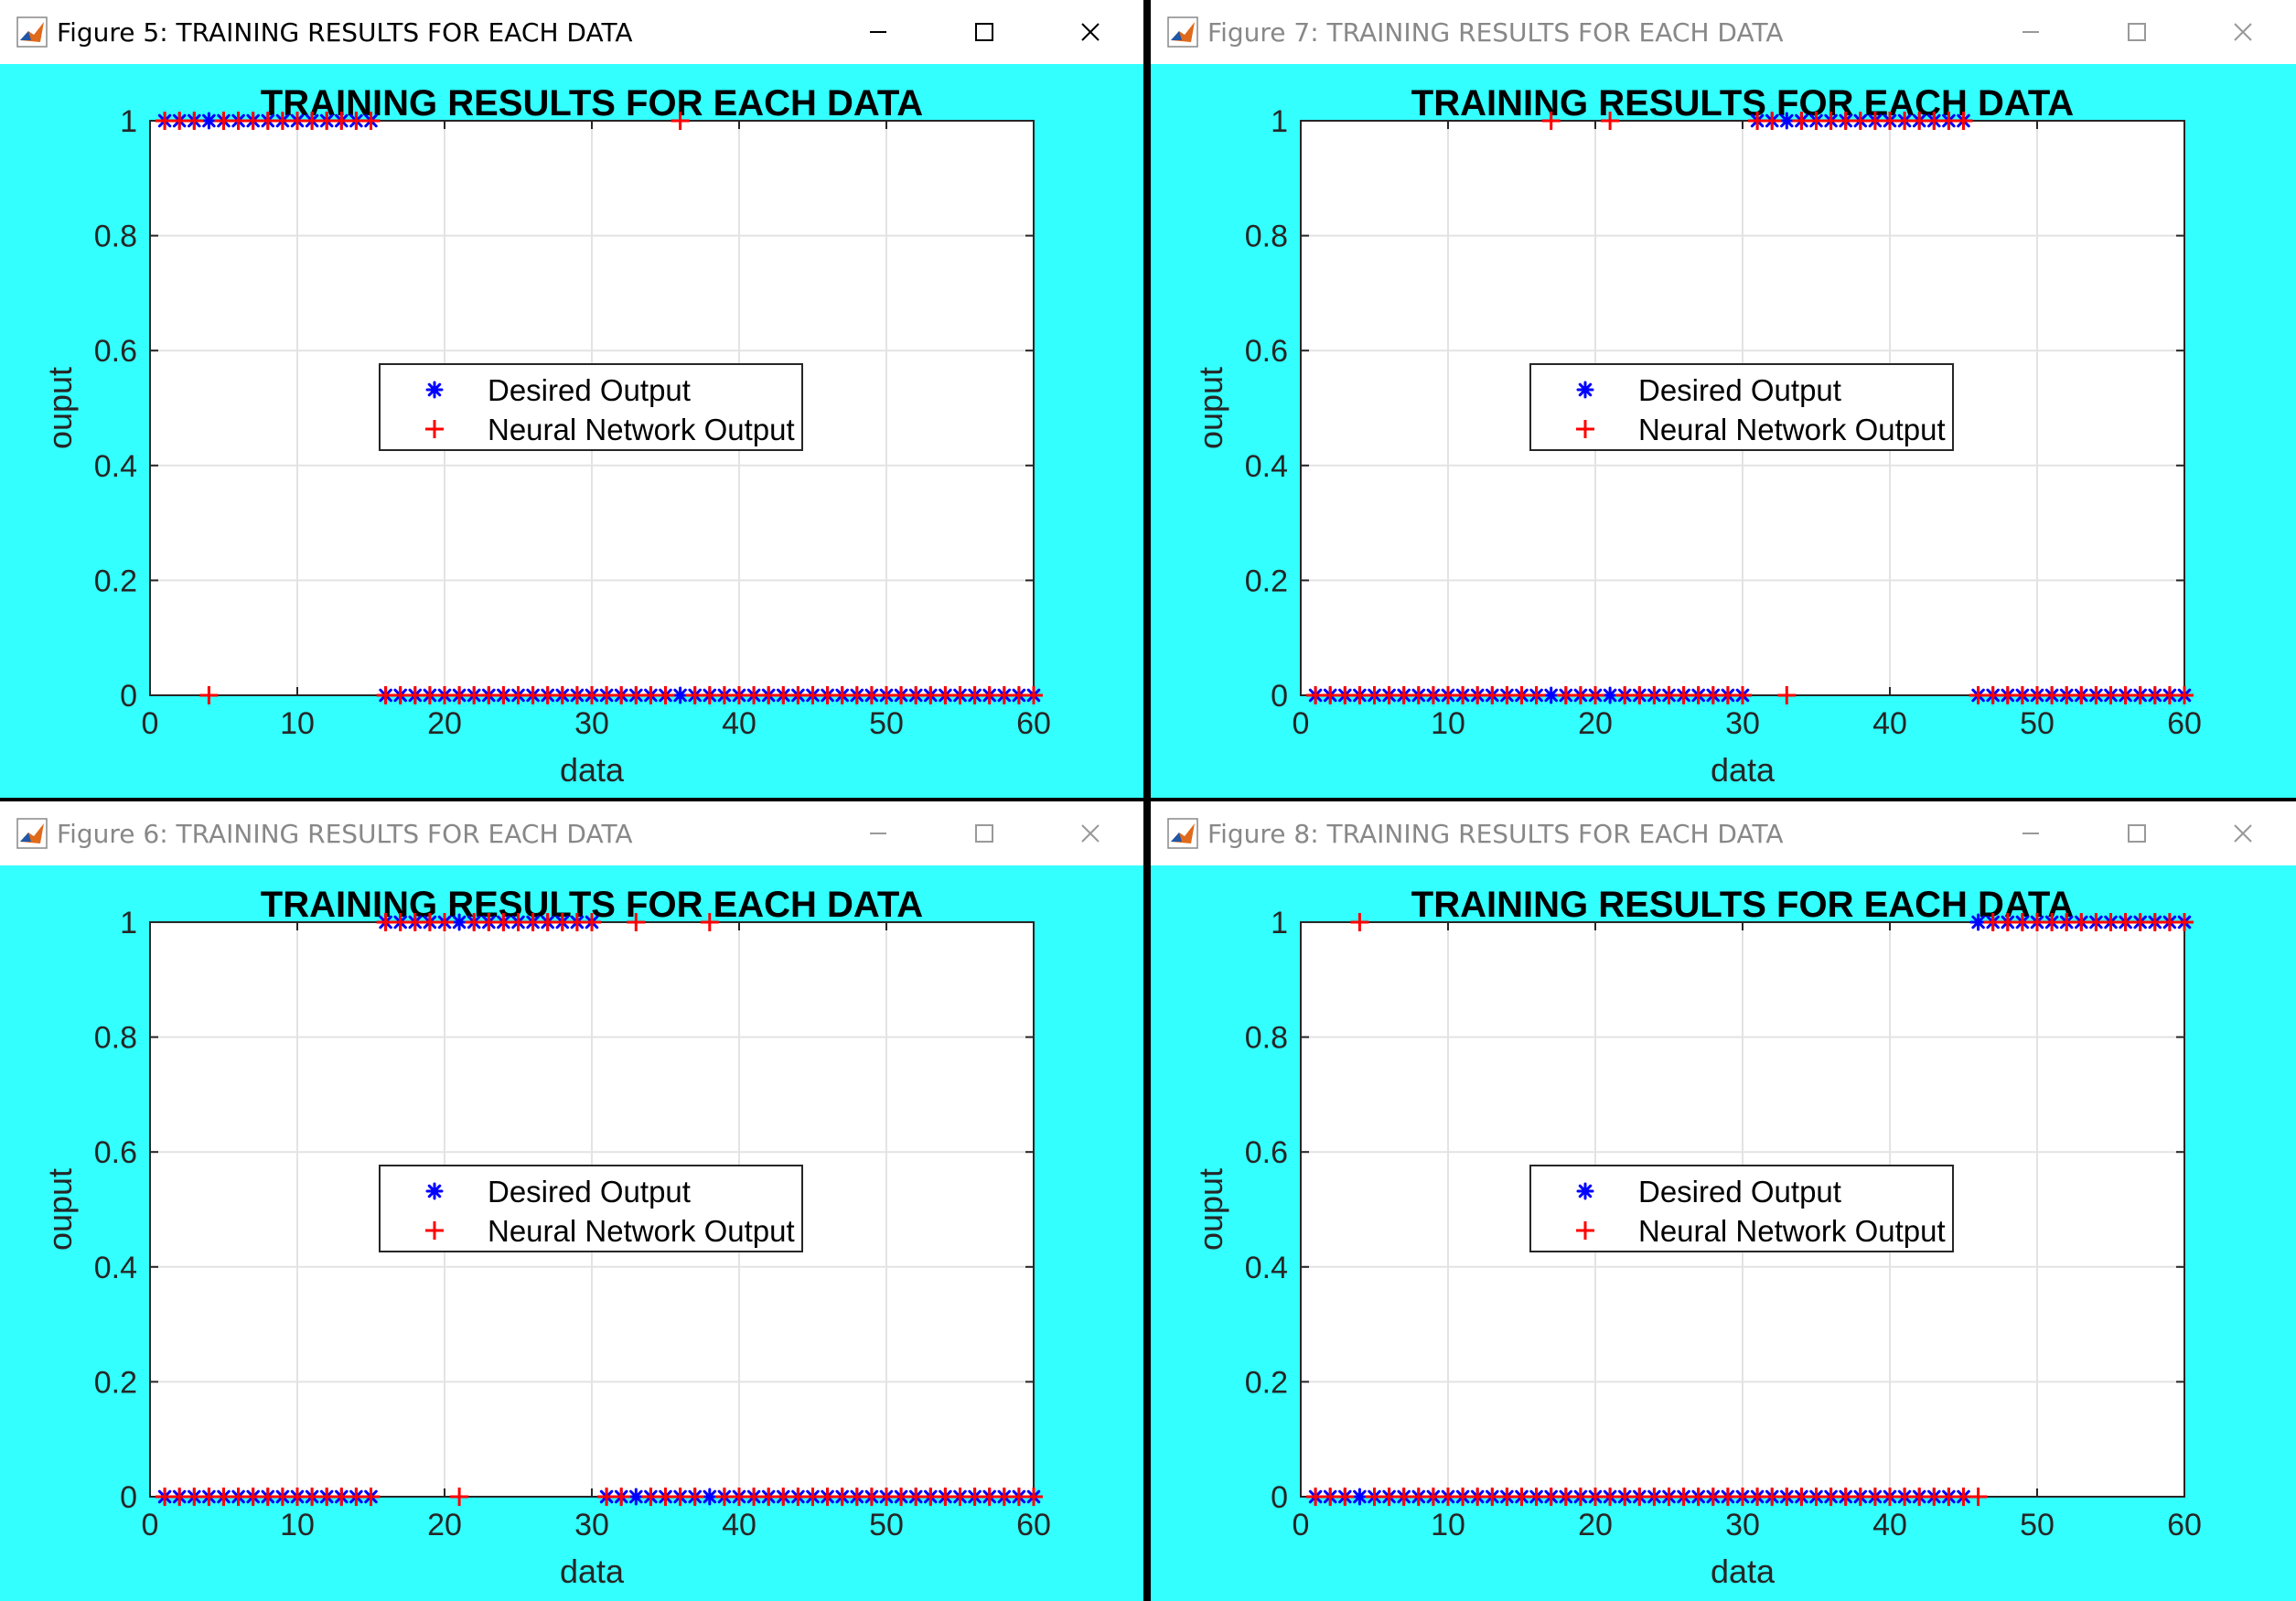 This screenshot has height=1601, width=2296. Describe the element at coordinates (1595, 723) in the screenshot. I see `x-tick-label: 20` at that location.